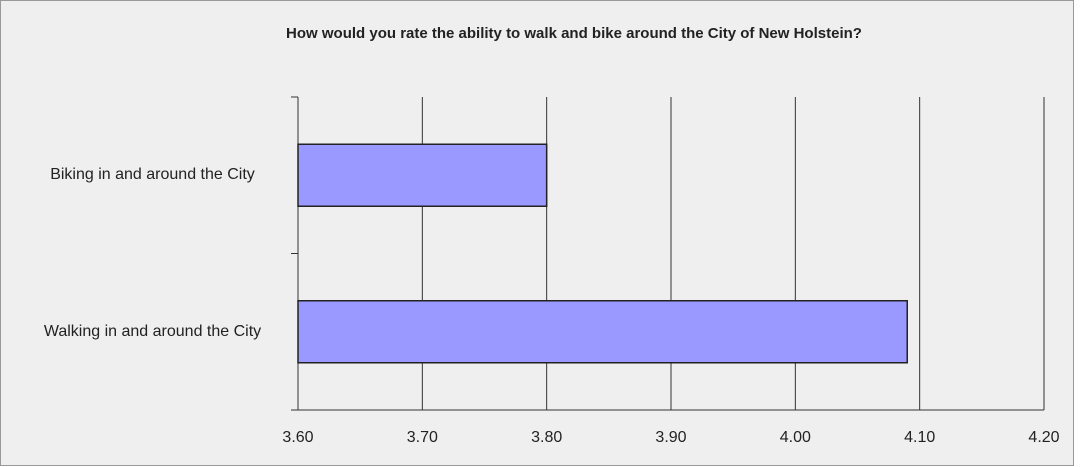  Describe the element at coordinates (919, 437) in the screenshot. I see `x-tick-label: 4.10` at that location.